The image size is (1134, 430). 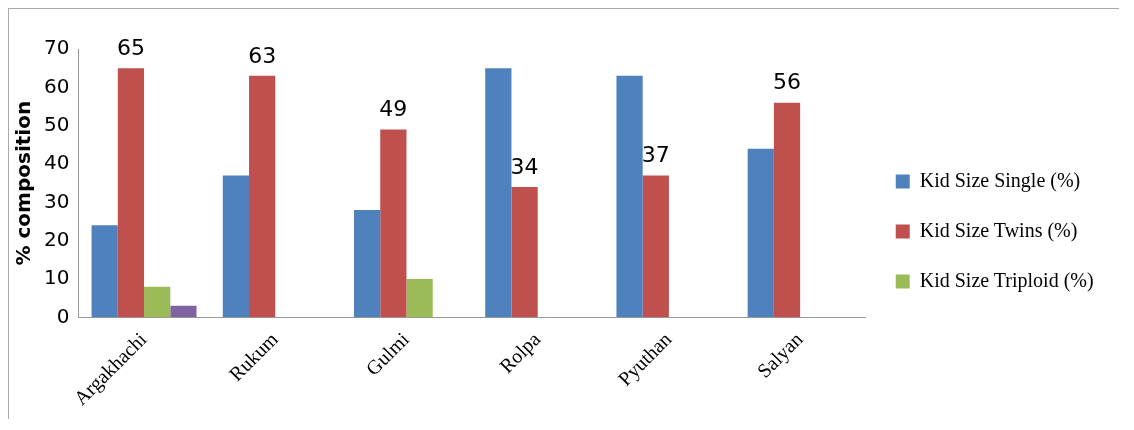 I want to click on data-label: 56, so click(x=787, y=82).